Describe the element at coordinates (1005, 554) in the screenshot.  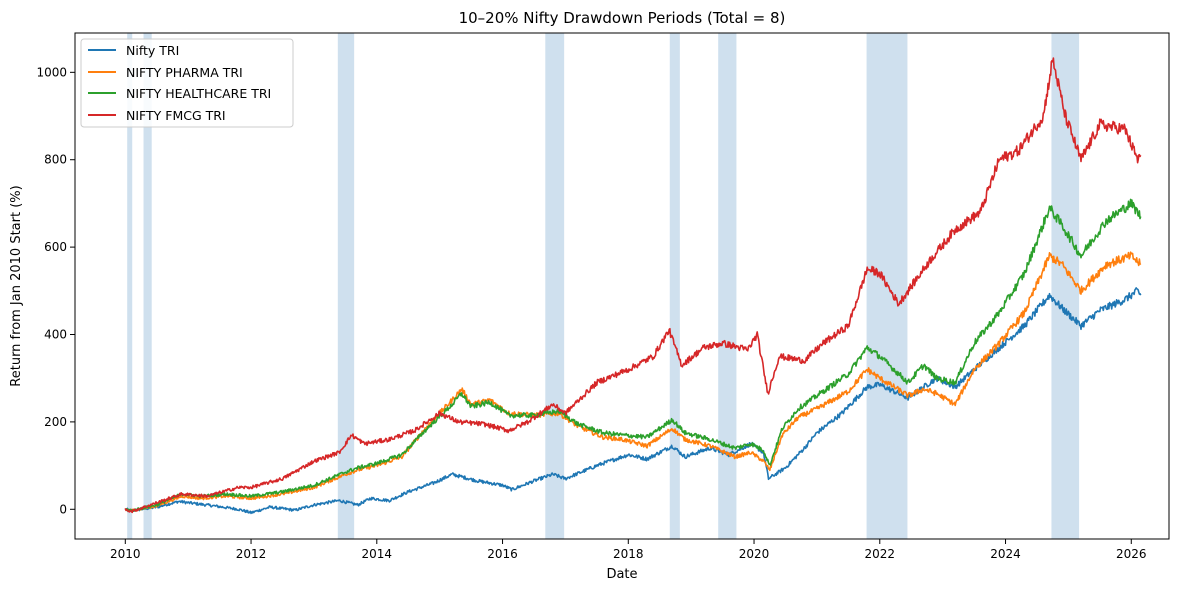
I see `x-tick-label: 2024` at that location.